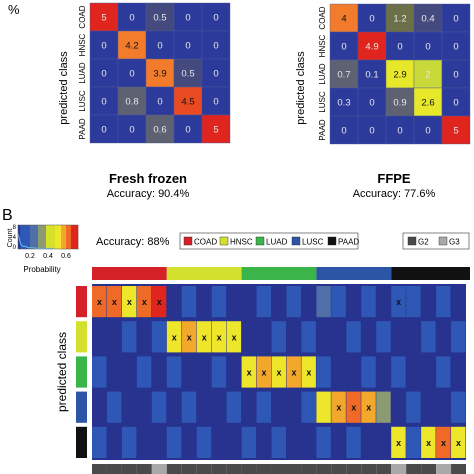 The height and width of the screenshot is (474, 474). Describe the element at coordinates (66, 256) in the screenshot. I see `colorbar-x-tick: 0.6` at that location.